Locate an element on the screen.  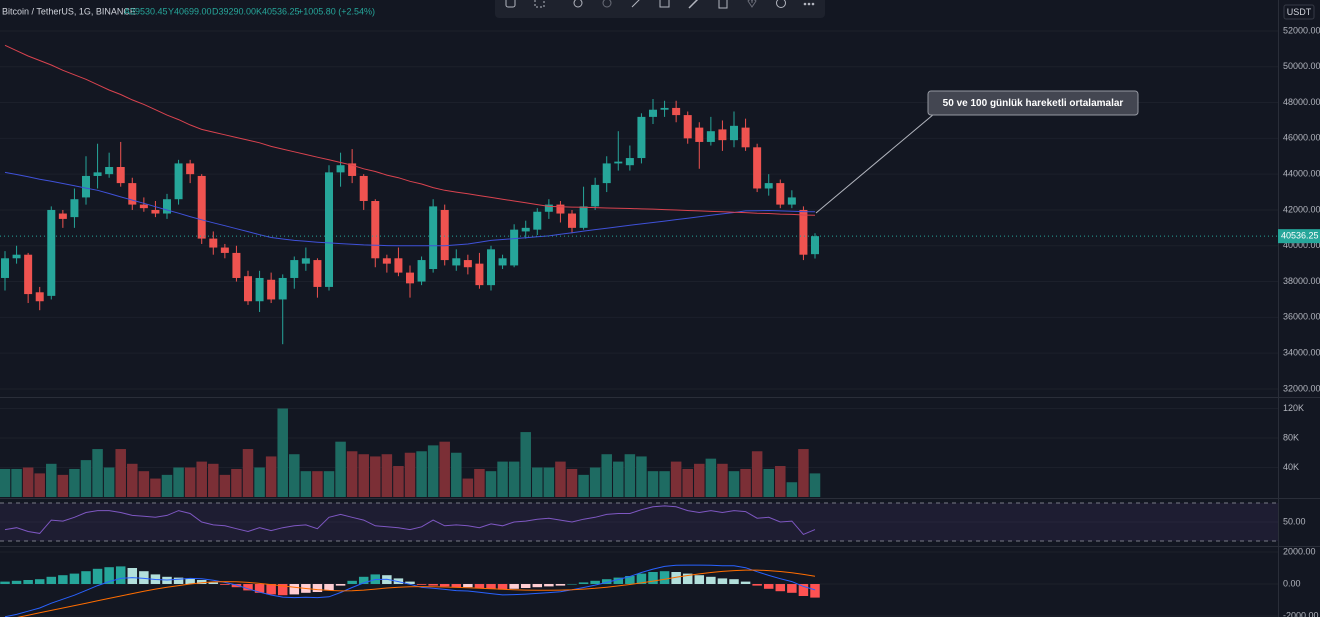
zoom-in-icon is located at coordinates (578, 4).